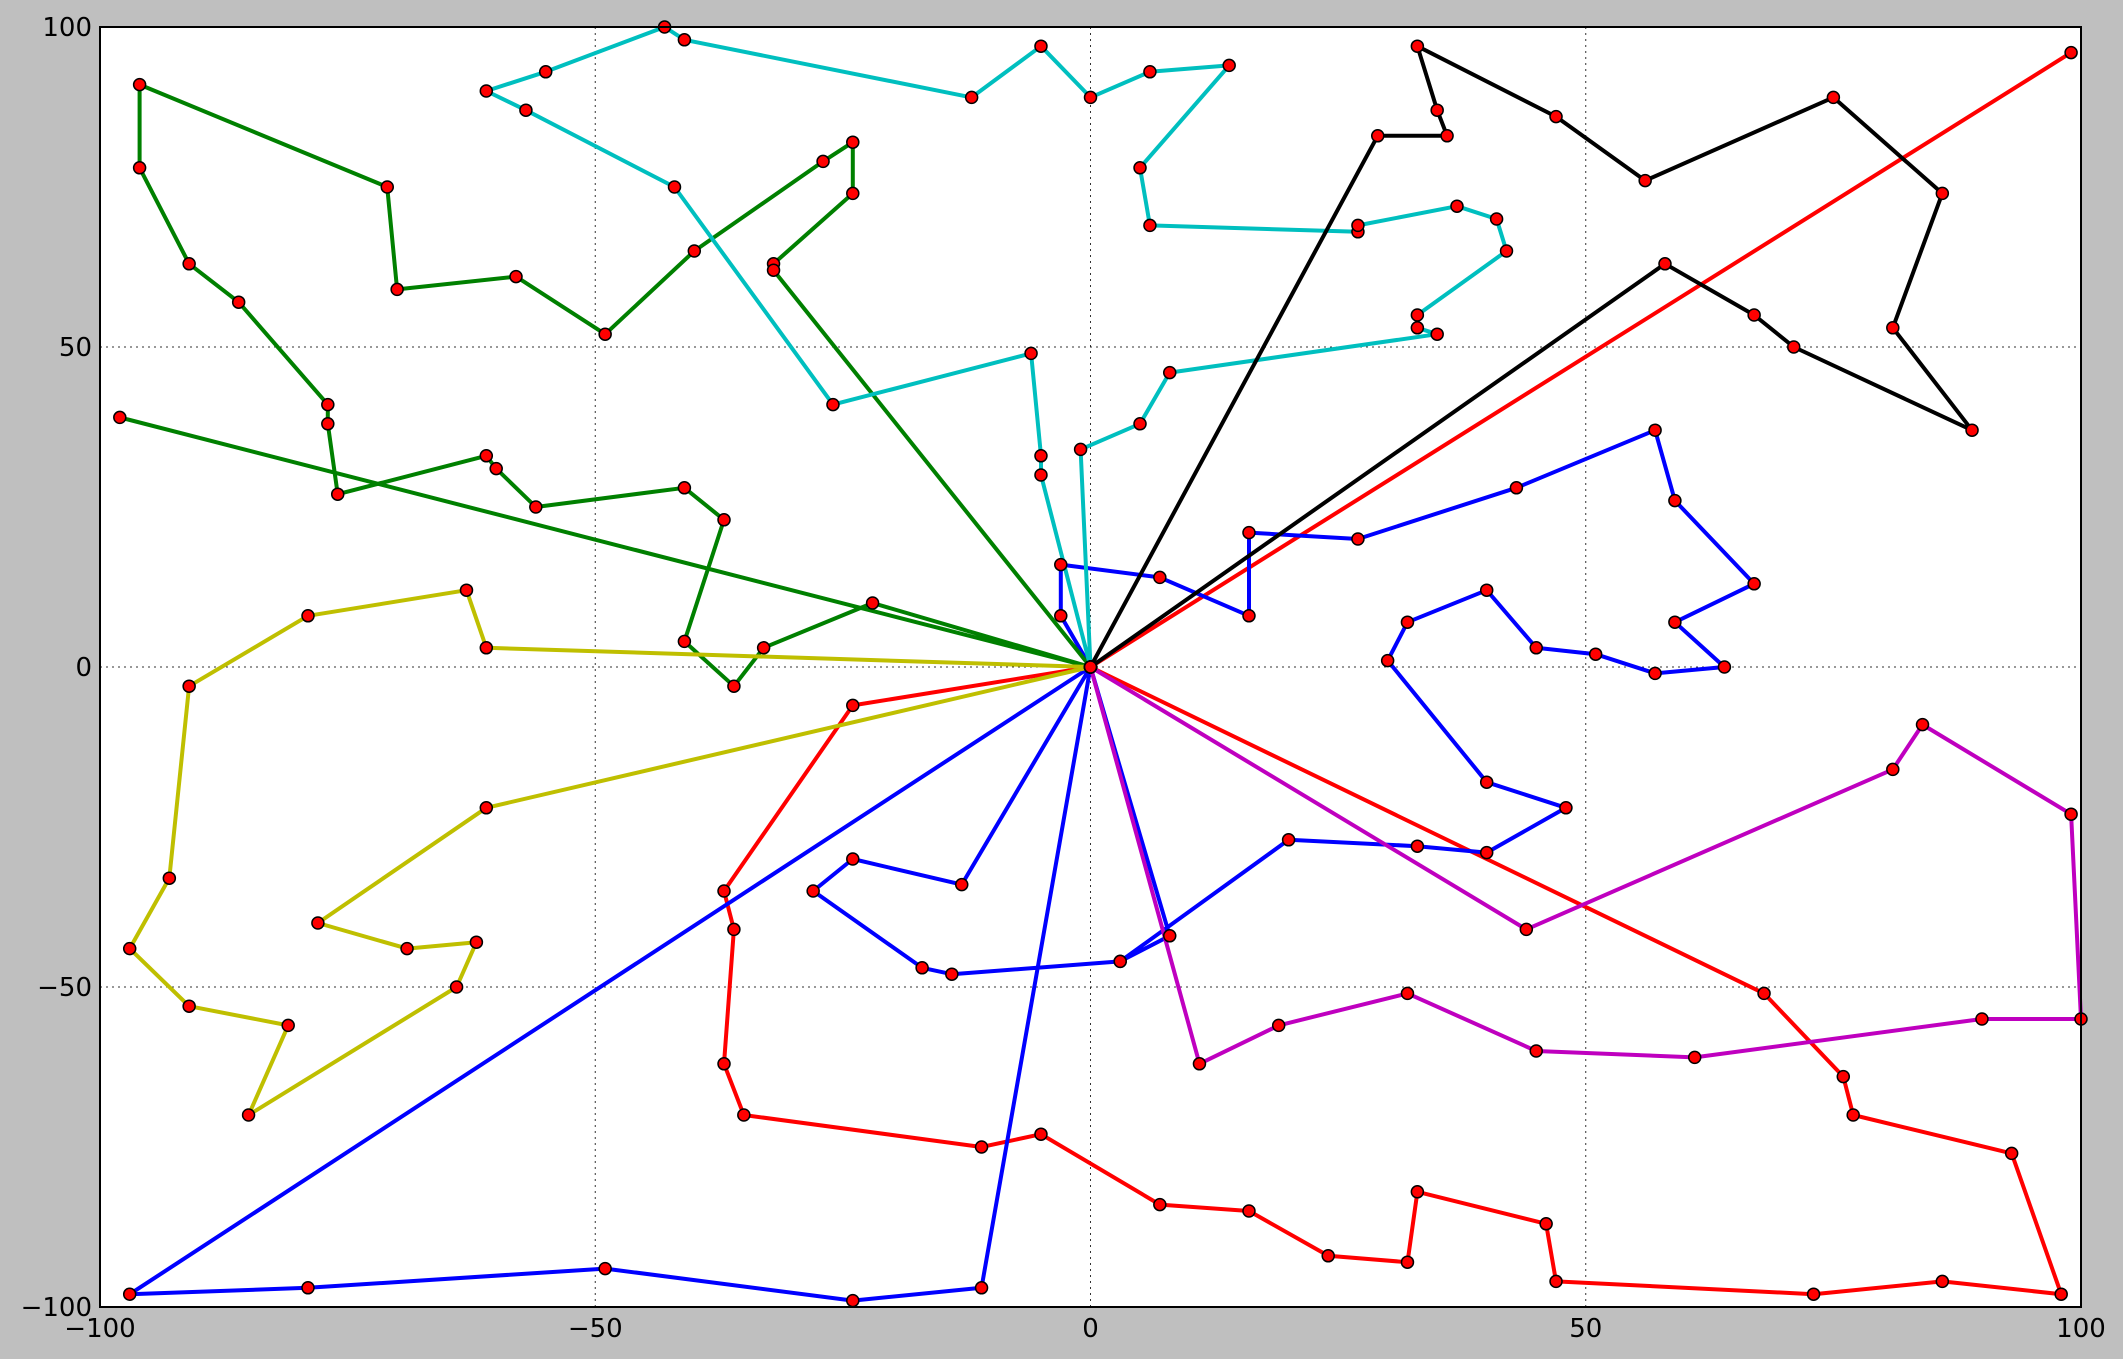 Image resolution: width=2123 pixels, height=1359 pixels. What do you see at coordinates (67, 28) in the screenshot?
I see `y-tick-label: 100` at bounding box center [67, 28].